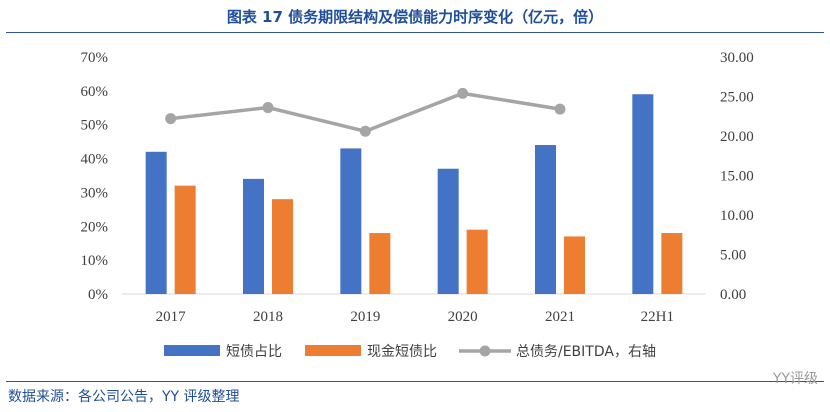 This screenshot has width=830, height=412. I want to click on x-tick-label: 2020, so click(463, 317).